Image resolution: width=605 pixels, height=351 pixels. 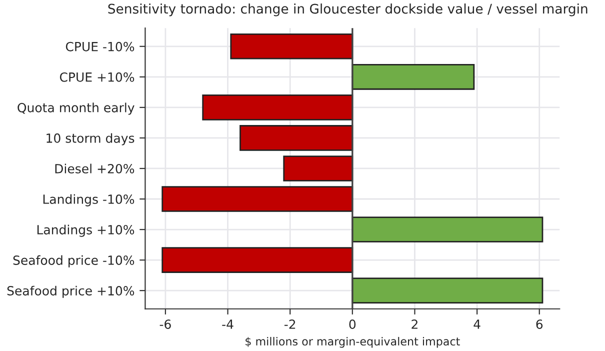 I want to click on x-tick-label: -4, so click(x=228, y=324).